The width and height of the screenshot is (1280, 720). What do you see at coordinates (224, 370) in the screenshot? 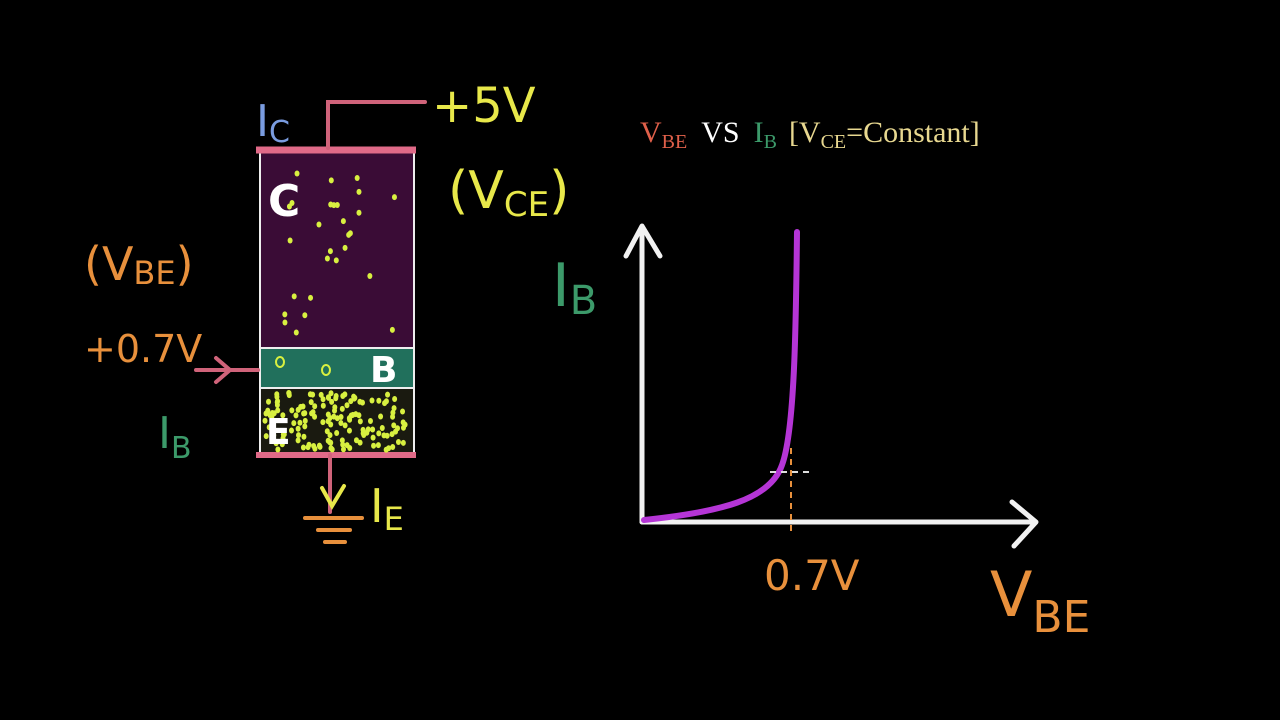
I see `base-arrow` at bounding box center [224, 370].